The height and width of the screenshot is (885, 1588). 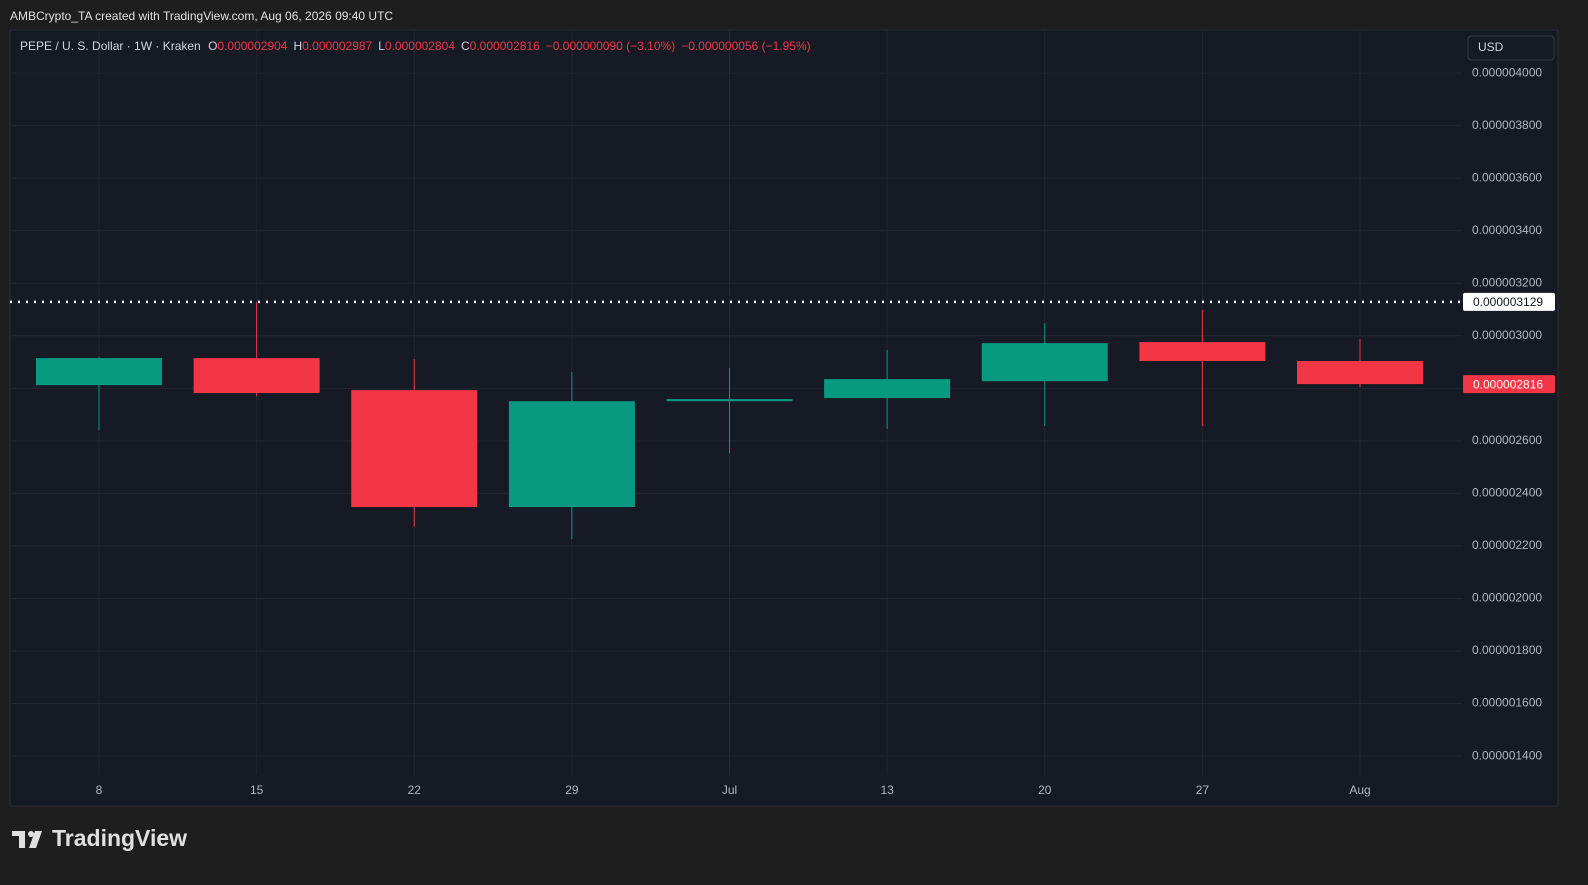 What do you see at coordinates (1507, 598) in the screenshot?
I see `y-tick-label: 0.000002000` at bounding box center [1507, 598].